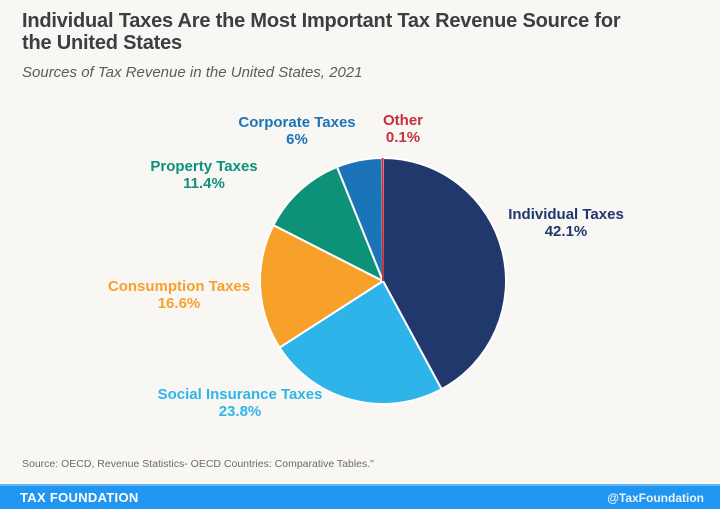  Describe the element at coordinates (204, 166) in the screenshot. I see `slice-label-text: Property Taxes` at that location.